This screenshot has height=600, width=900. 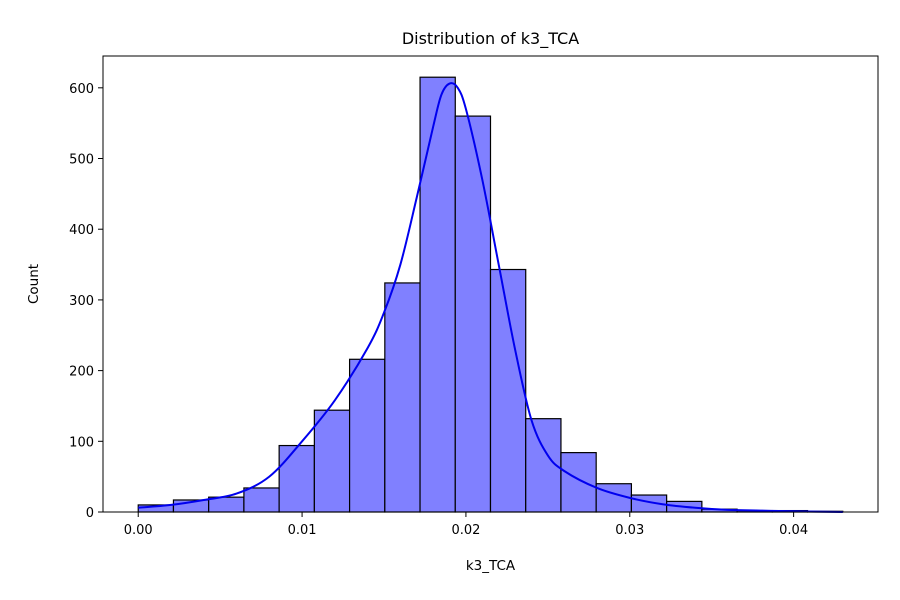 What do you see at coordinates (81, 160) in the screenshot?
I see `y-tick-label: 500` at bounding box center [81, 160].